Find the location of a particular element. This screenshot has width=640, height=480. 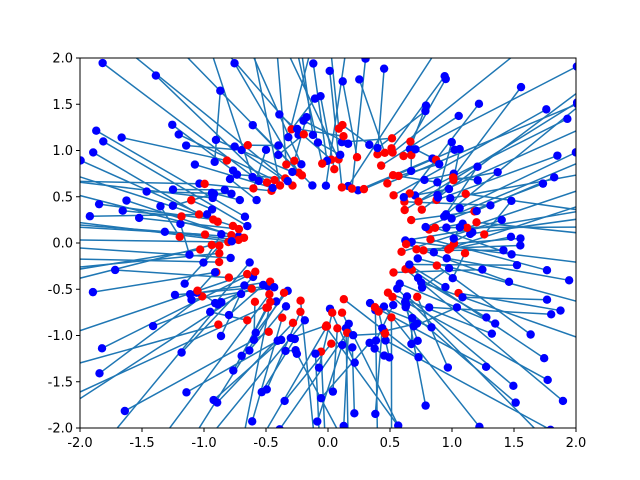

x-tick-label: -1.5 is located at coordinates (141, 443).